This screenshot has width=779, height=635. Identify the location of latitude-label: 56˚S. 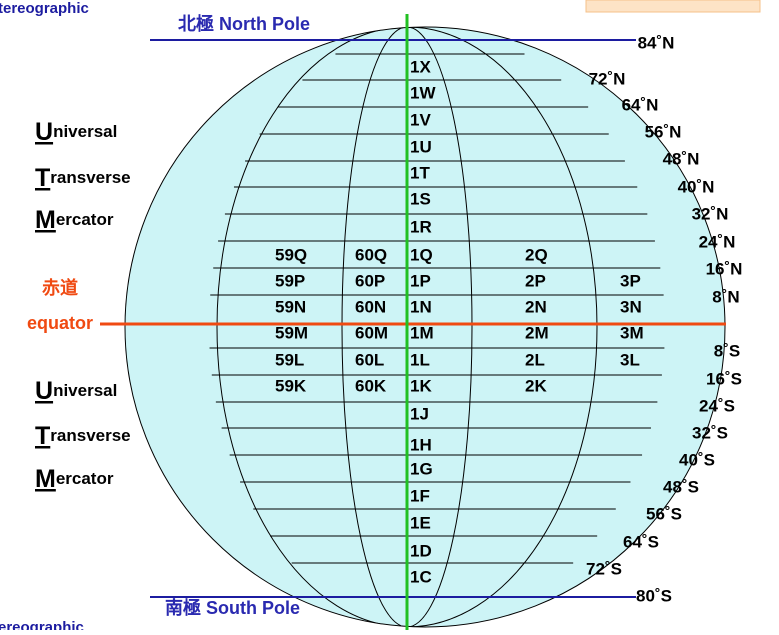
(664, 513).